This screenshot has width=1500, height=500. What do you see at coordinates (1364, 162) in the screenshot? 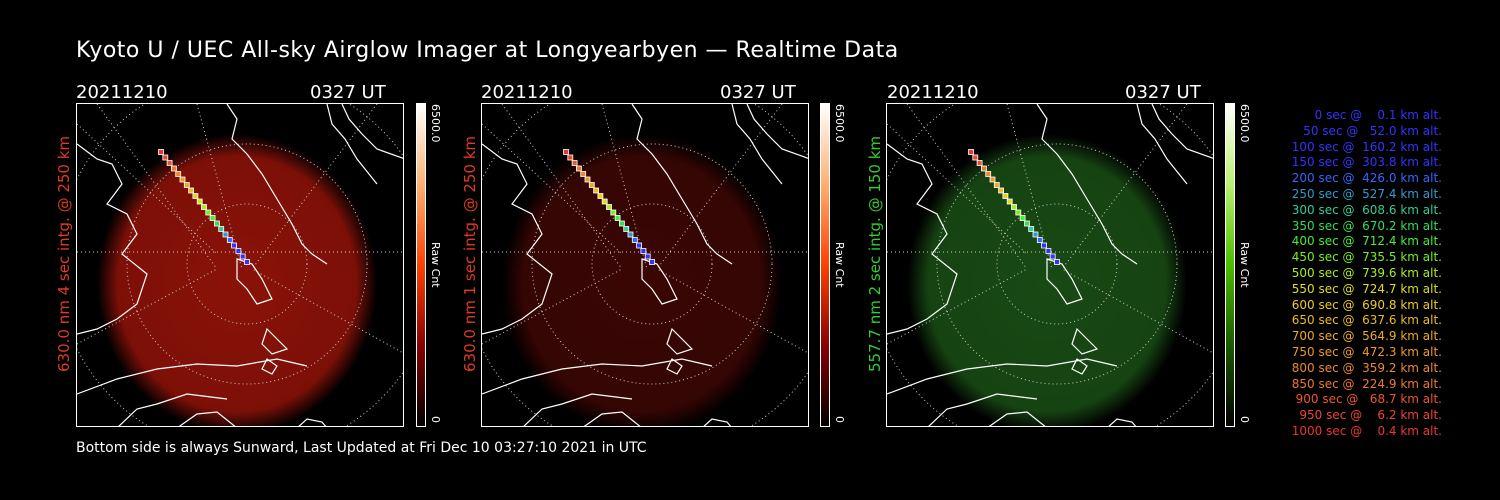
I see `legend-row: 150 sec @ 303.8 km alt.` at bounding box center [1364, 162].